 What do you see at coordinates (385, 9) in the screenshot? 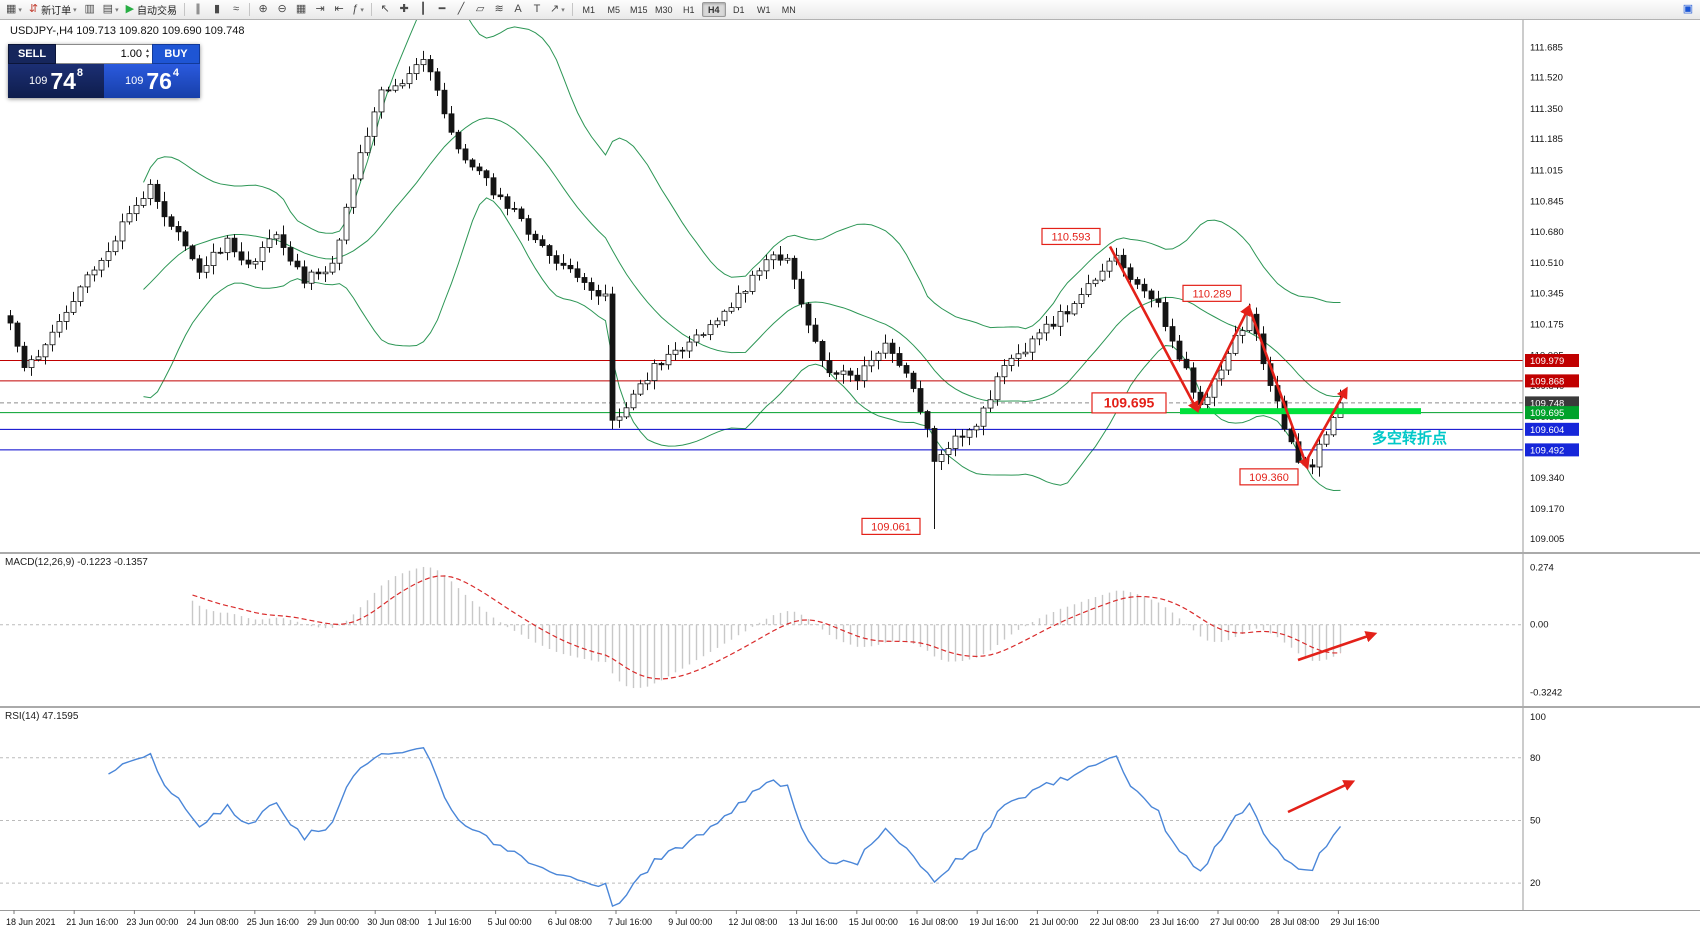
I see `cursor-button: ↖` at bounding box center [385, 9].